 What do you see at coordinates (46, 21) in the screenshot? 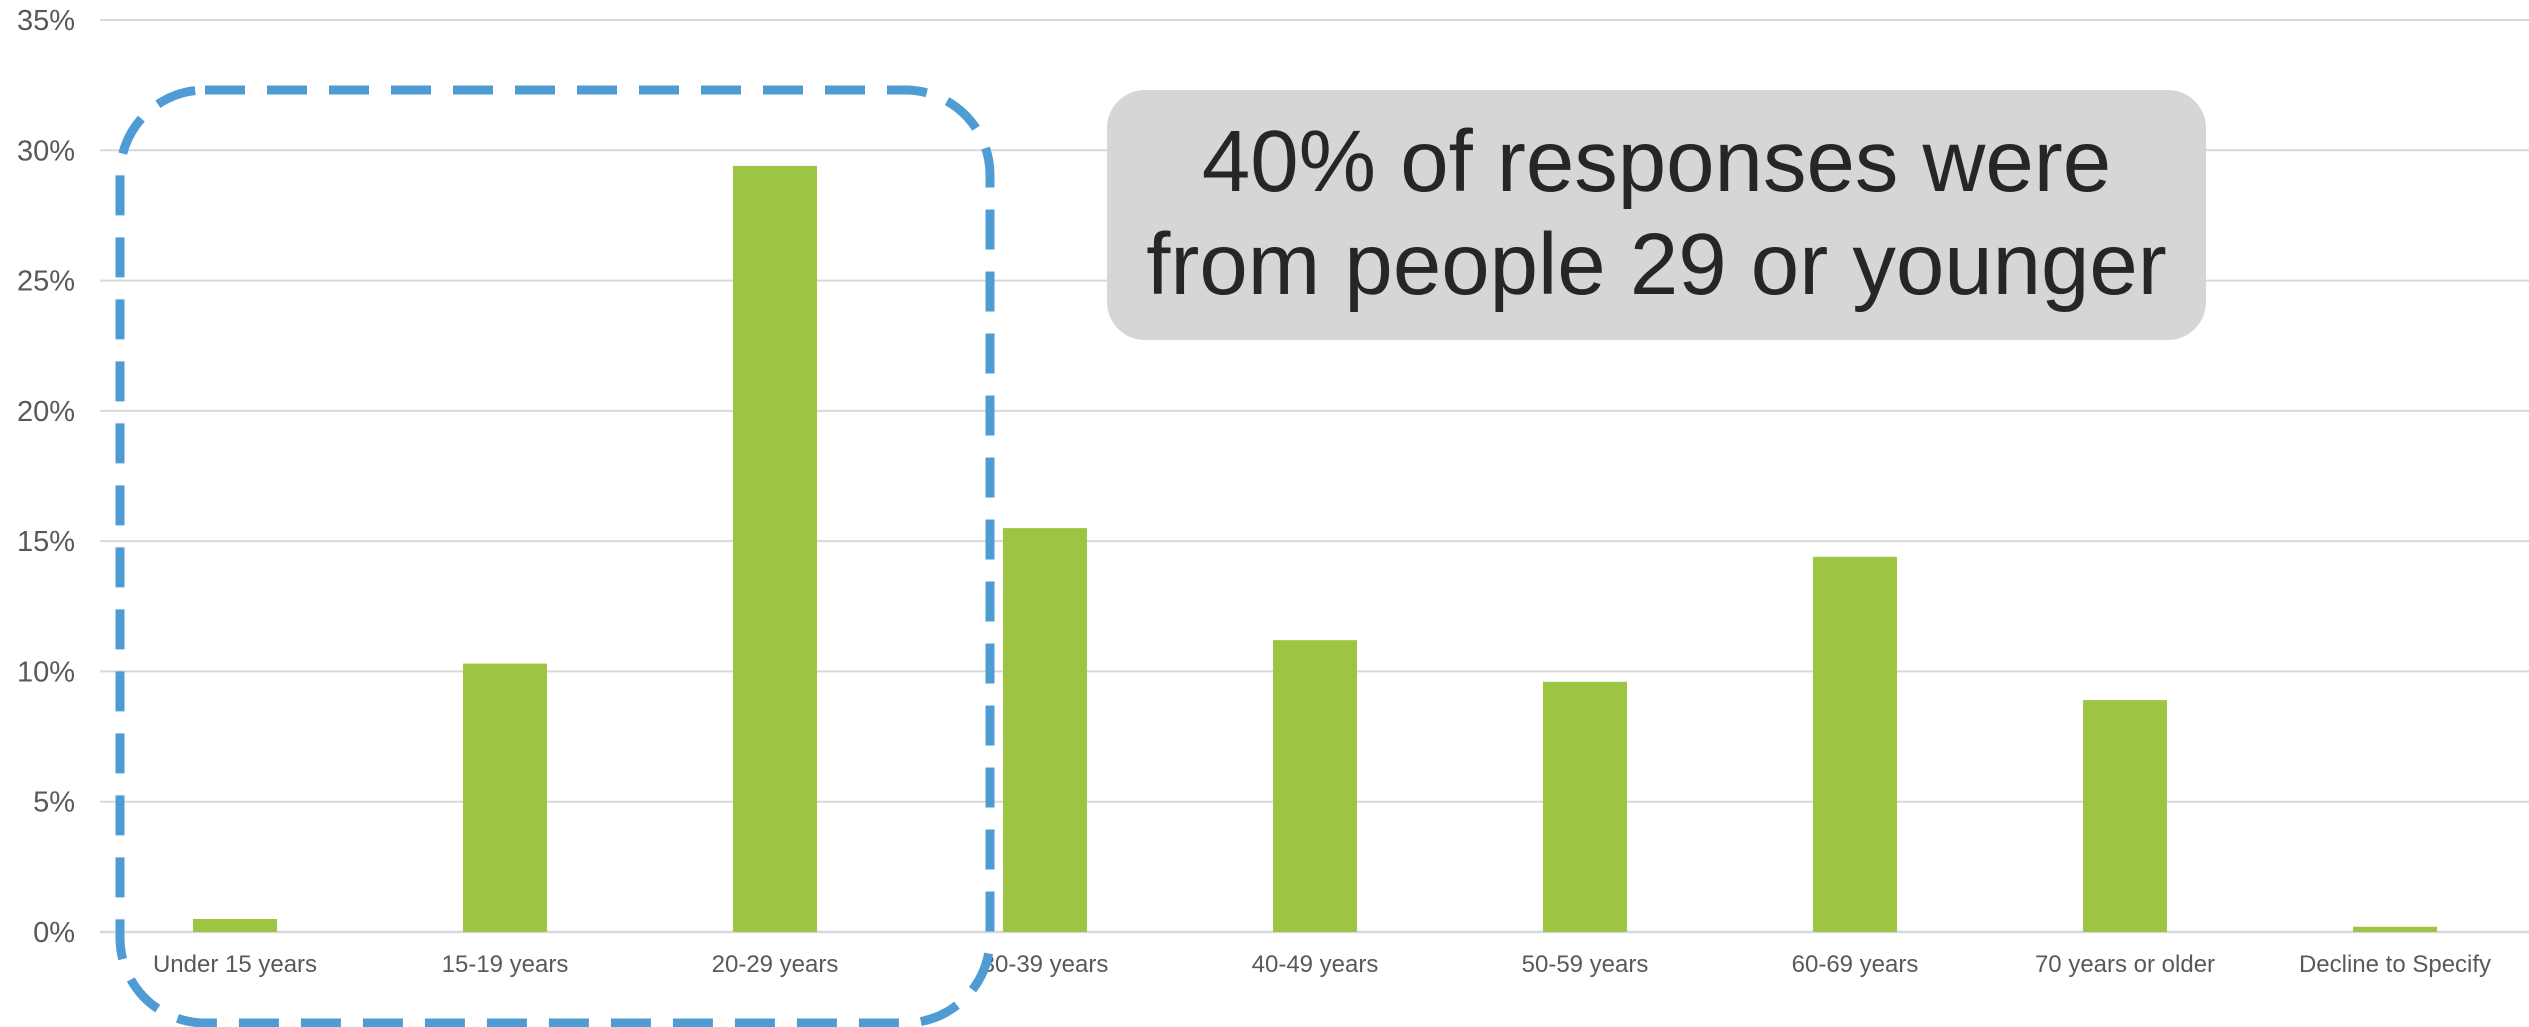
I see `y-tick-label: 35%` at bounding box center [46, 21].